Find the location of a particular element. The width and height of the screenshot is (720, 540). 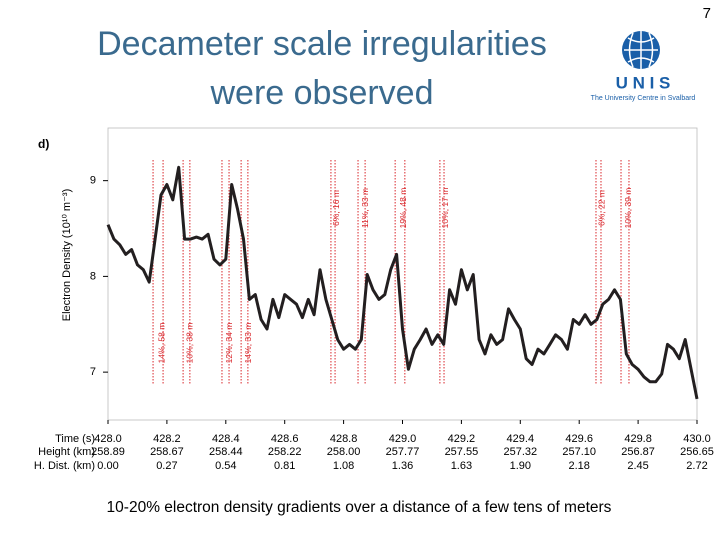

x-tick-label: 429.2 is located at coordinates (462, 439).